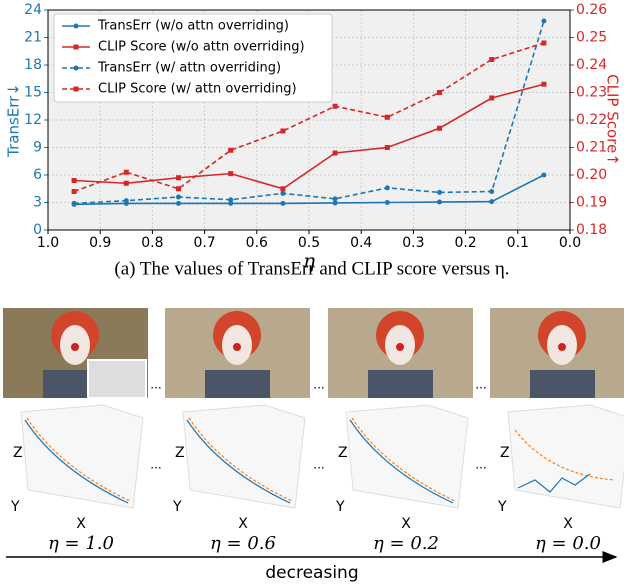  What do you see at coordinates (257, 243) in the screenshot?
I see `x-tick-label: 0.6` at bounding box center [257, 243].